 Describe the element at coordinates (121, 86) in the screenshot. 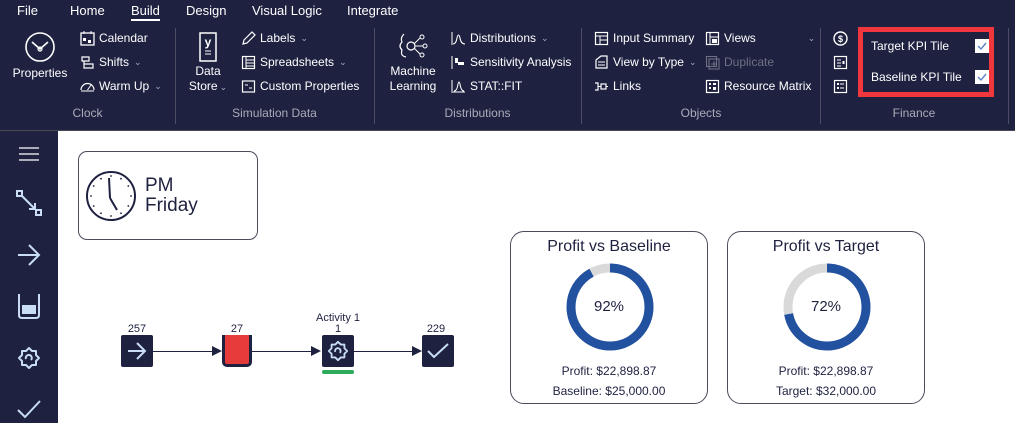

I see `warm-up-button: Warm Up ⌄` at that location.